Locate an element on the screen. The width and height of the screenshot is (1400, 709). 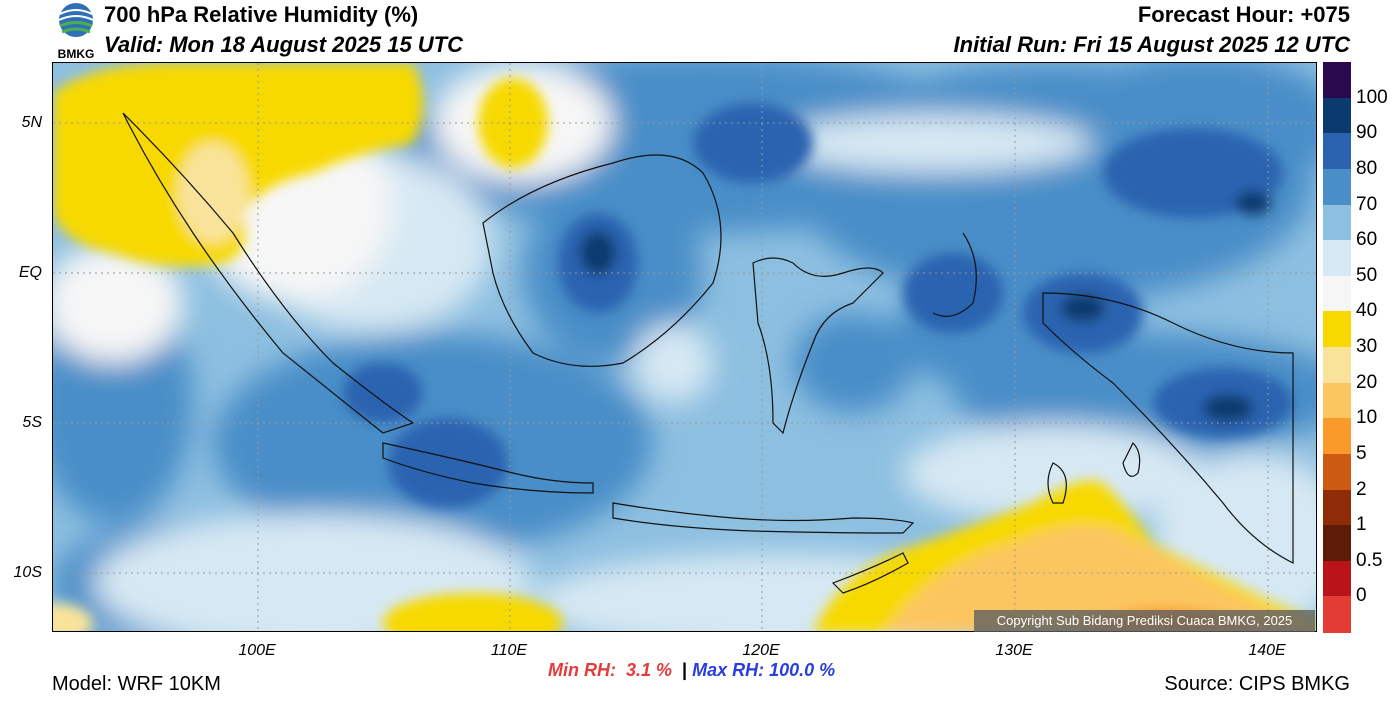
colorbar-label: 0 is located at coordinates (1361, 596).